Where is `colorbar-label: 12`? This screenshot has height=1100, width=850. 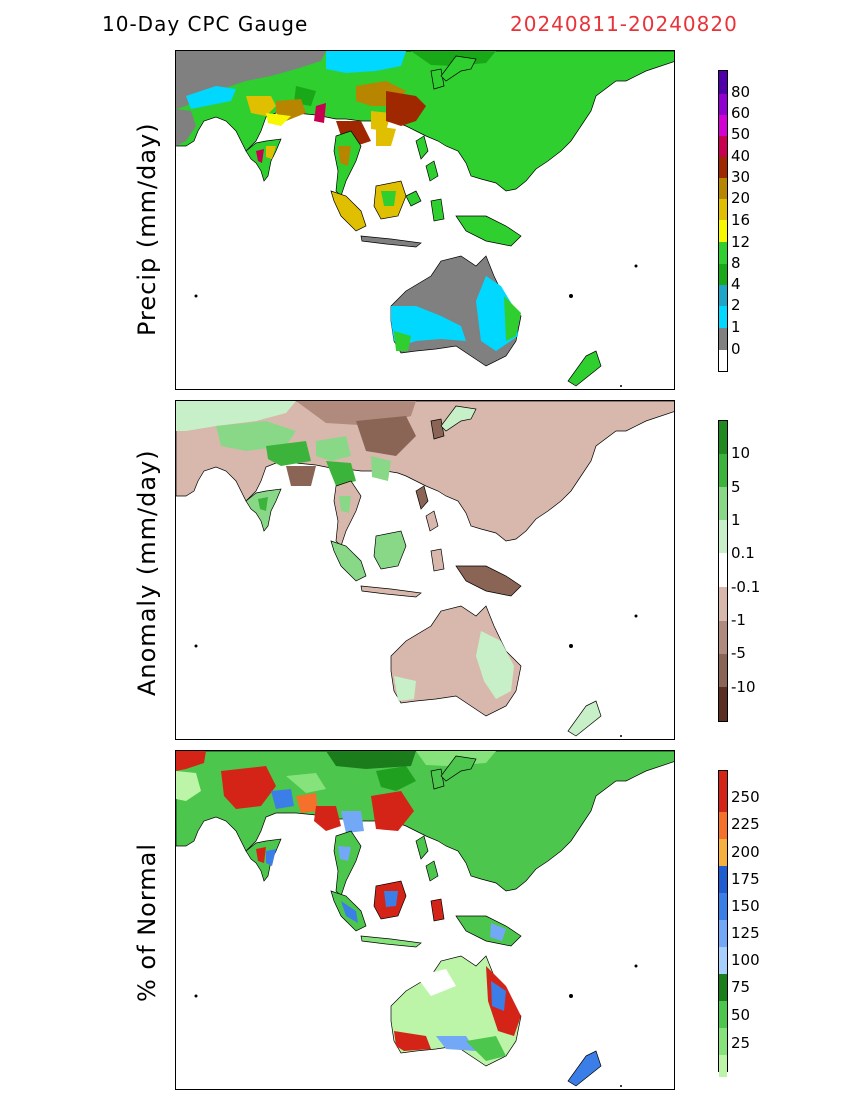
colorbar-label: 12 is located at coordinates (741, 242).